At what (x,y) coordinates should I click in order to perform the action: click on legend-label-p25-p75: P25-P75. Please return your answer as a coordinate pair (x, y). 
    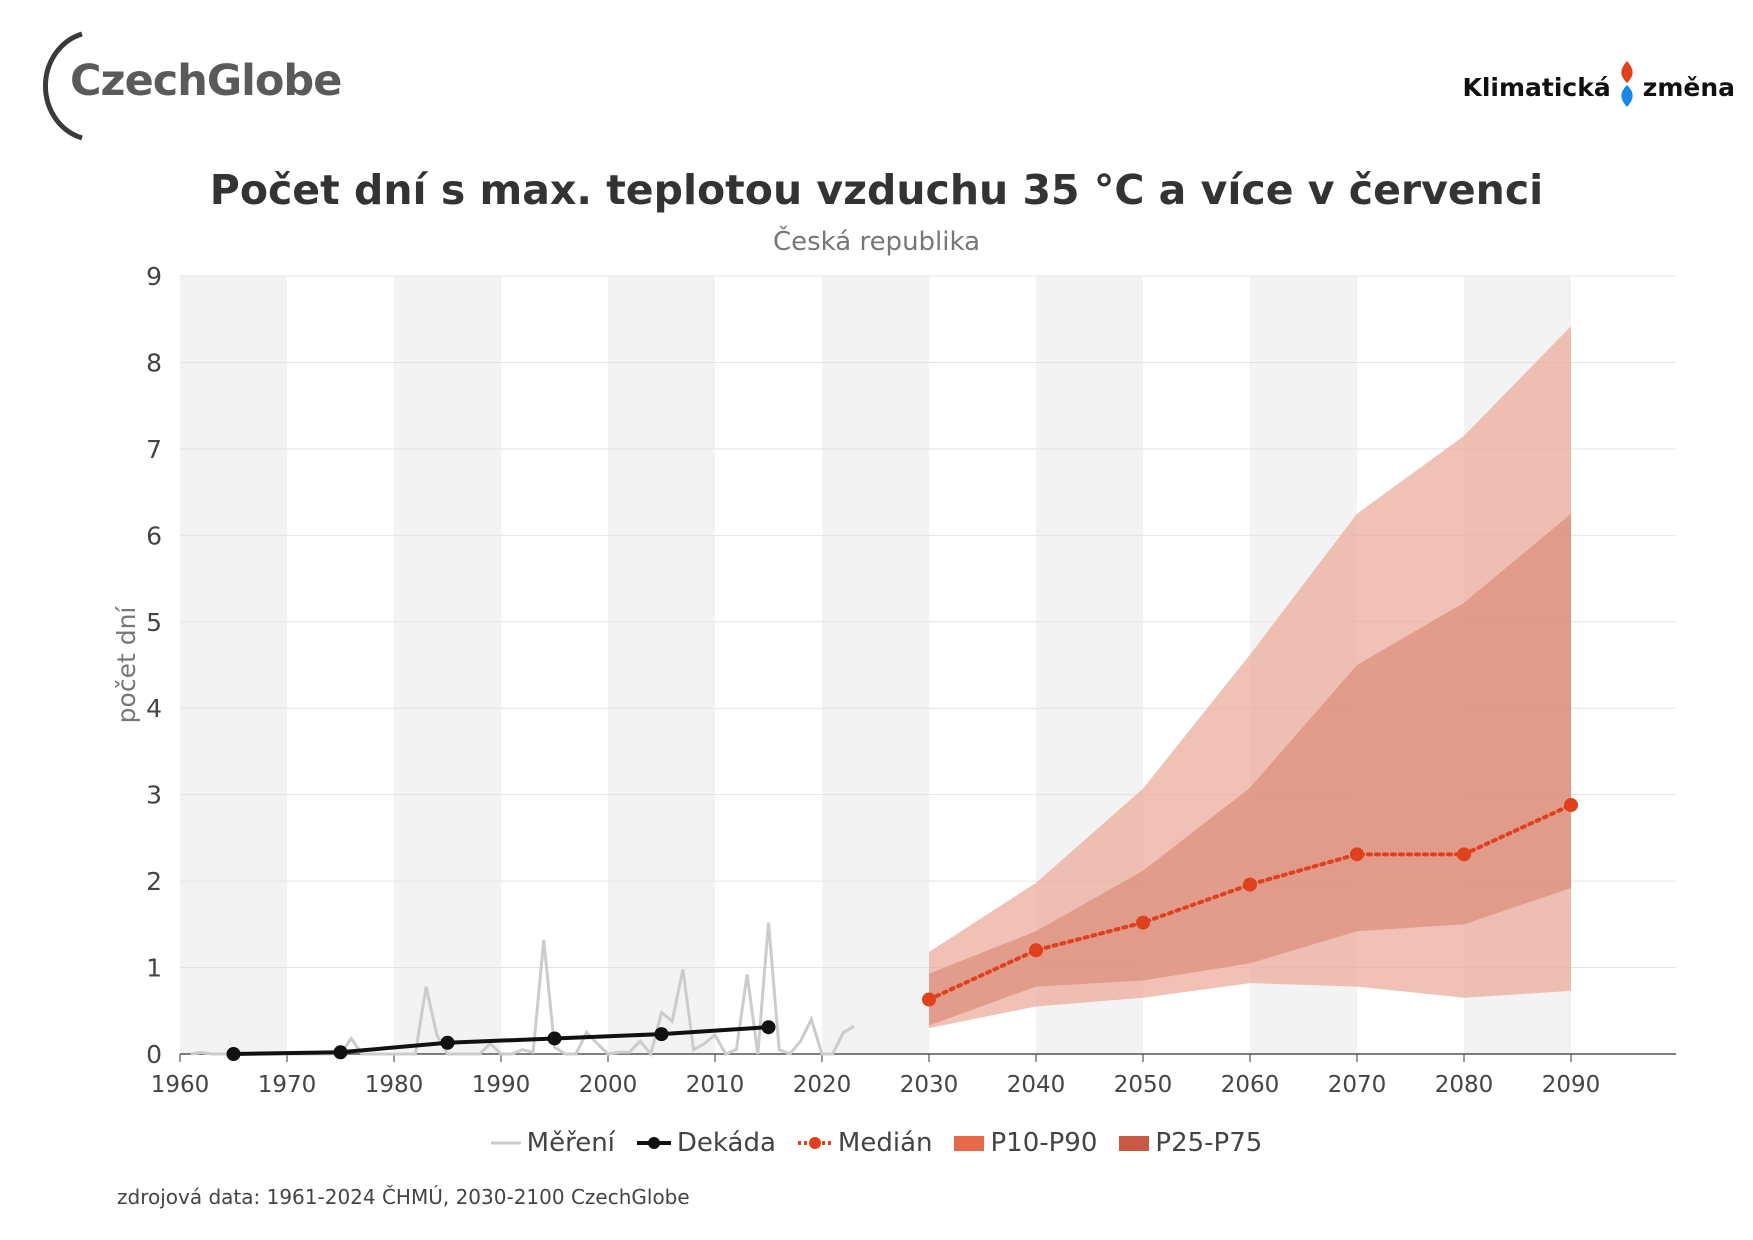
    Looking at the image, I should click on (1209, 1143).